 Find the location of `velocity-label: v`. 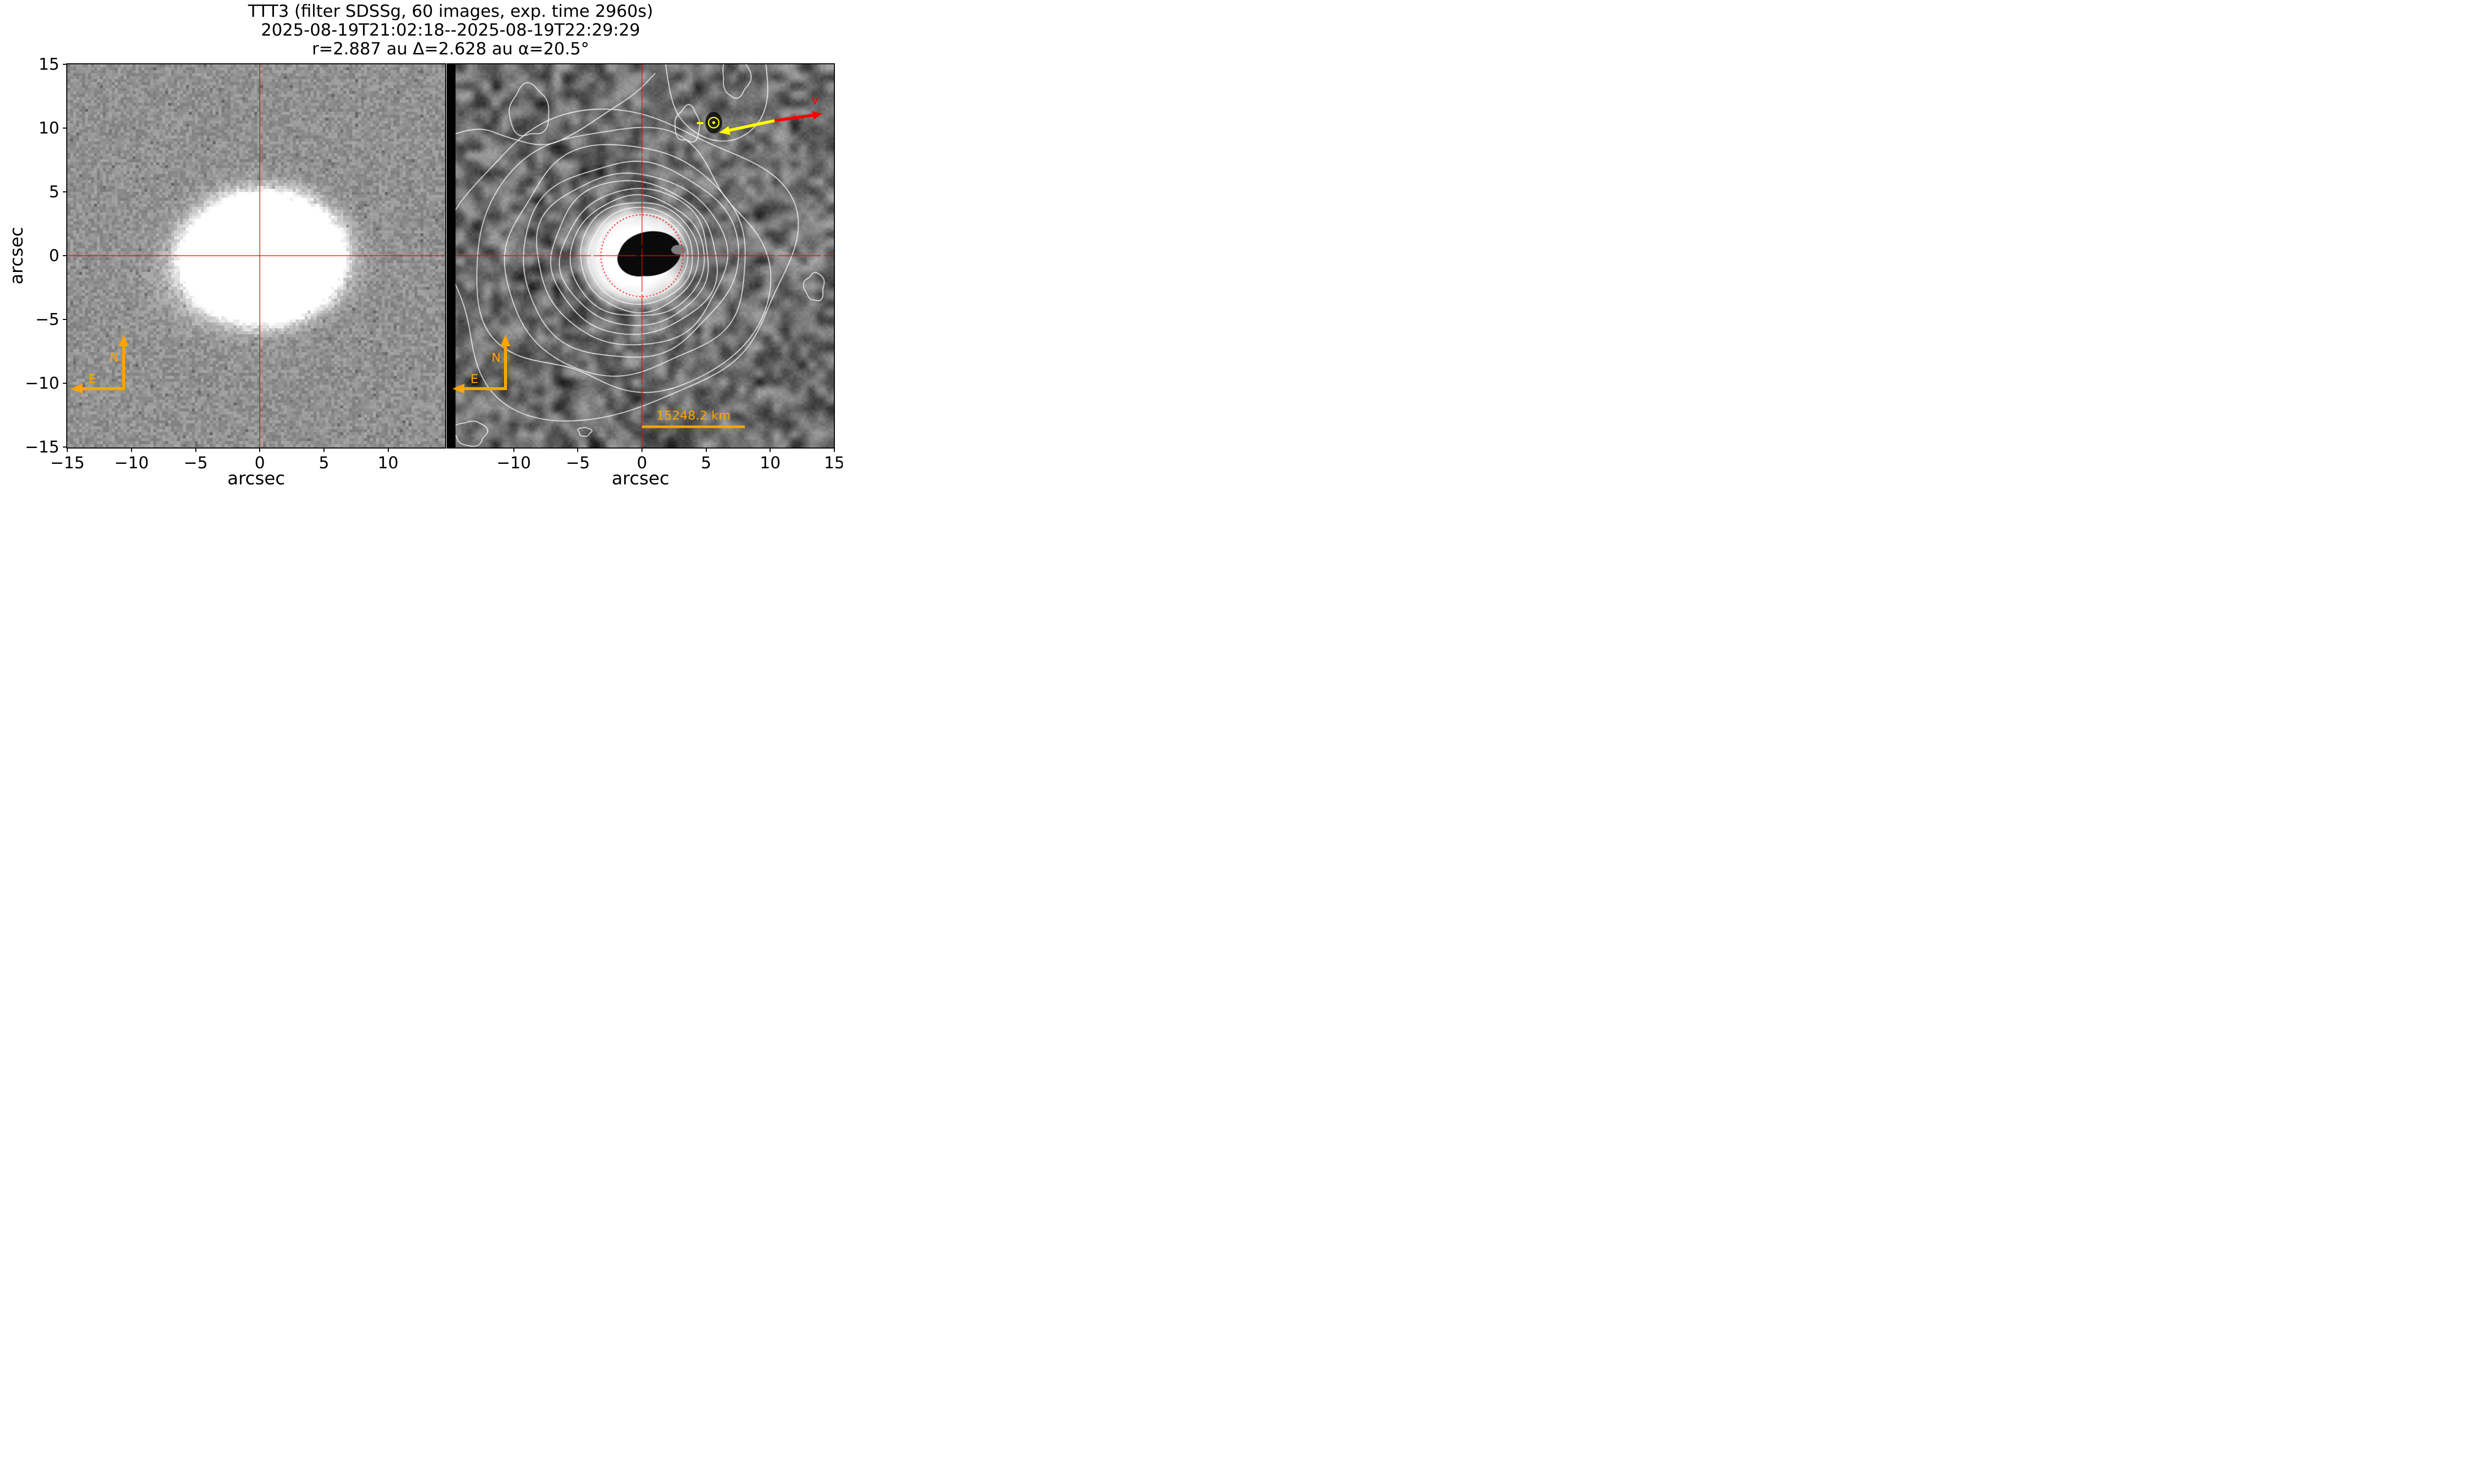

velocity-label: v is located at coordinates (815, 100).